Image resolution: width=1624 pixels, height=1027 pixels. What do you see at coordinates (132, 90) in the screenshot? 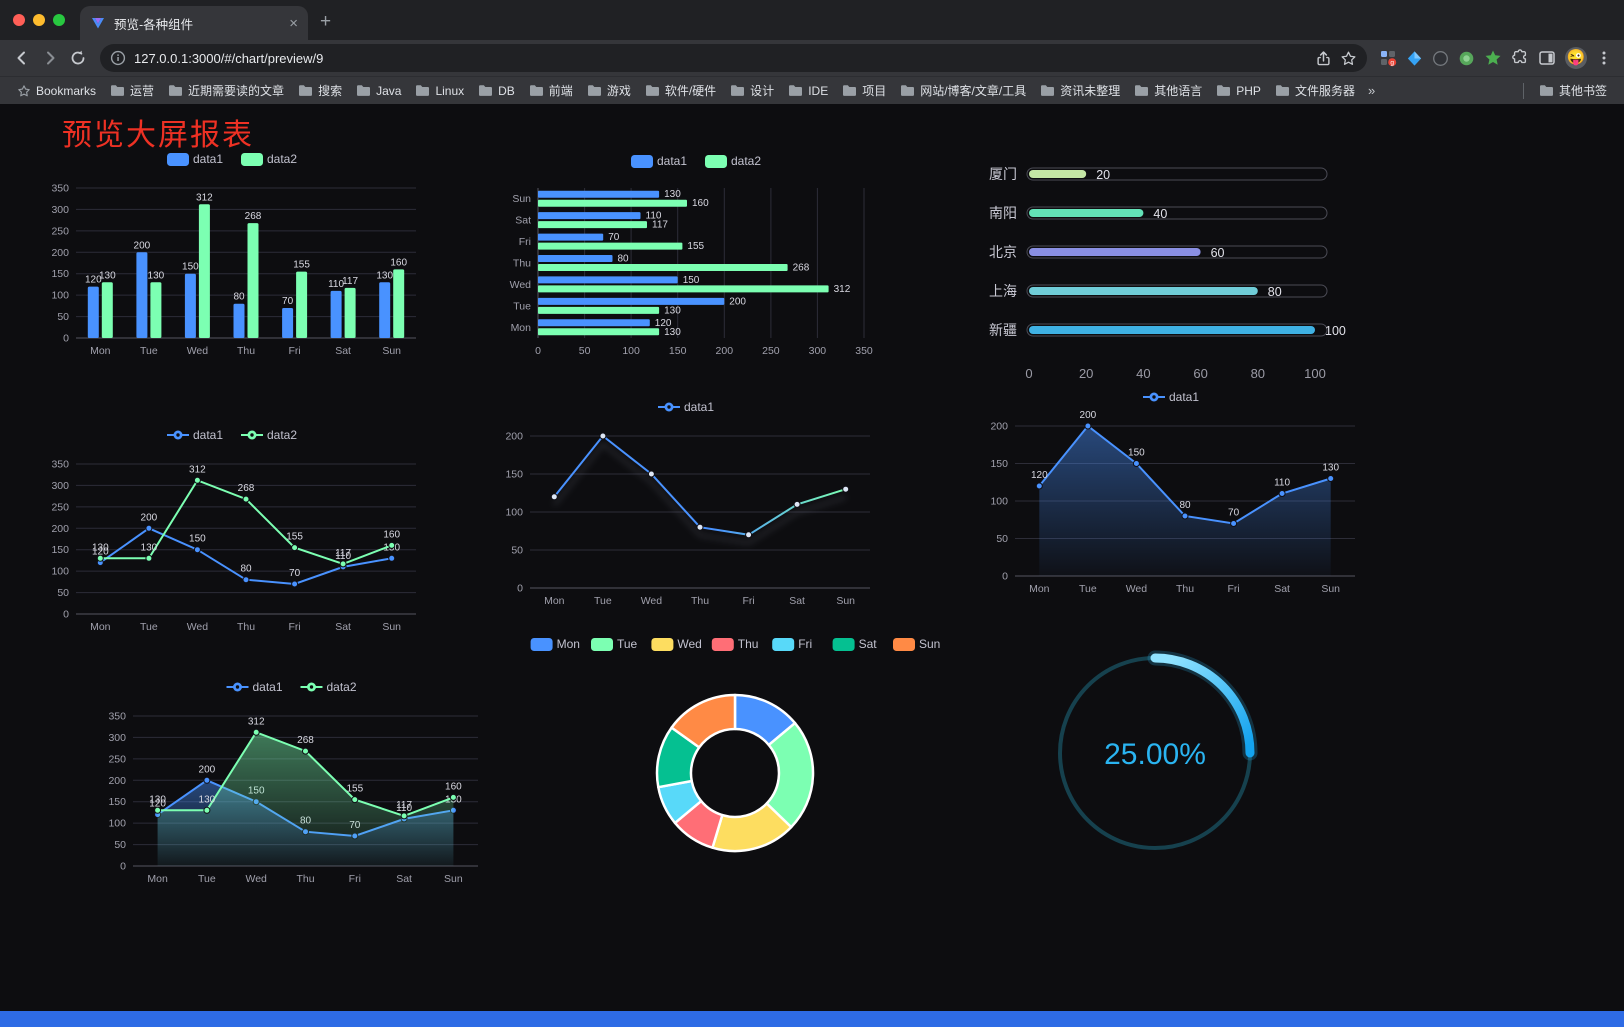
I see `bookmark-item: 运营` at bounding box center [132, 90].